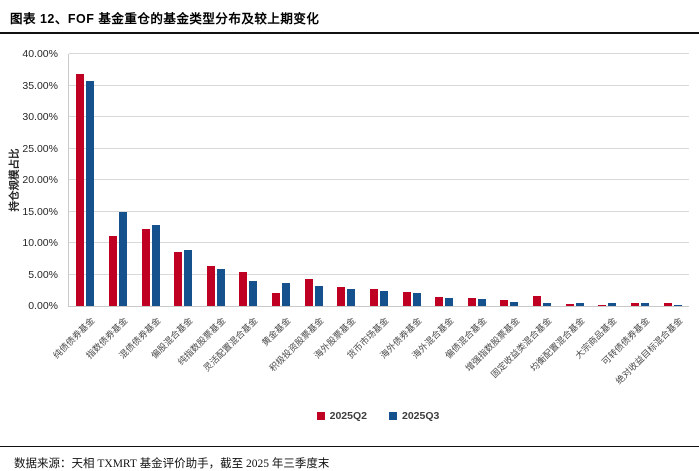  Describe the element at coordinates (379, 211) in the screenshot. I see `gridline-15pct` at that location.